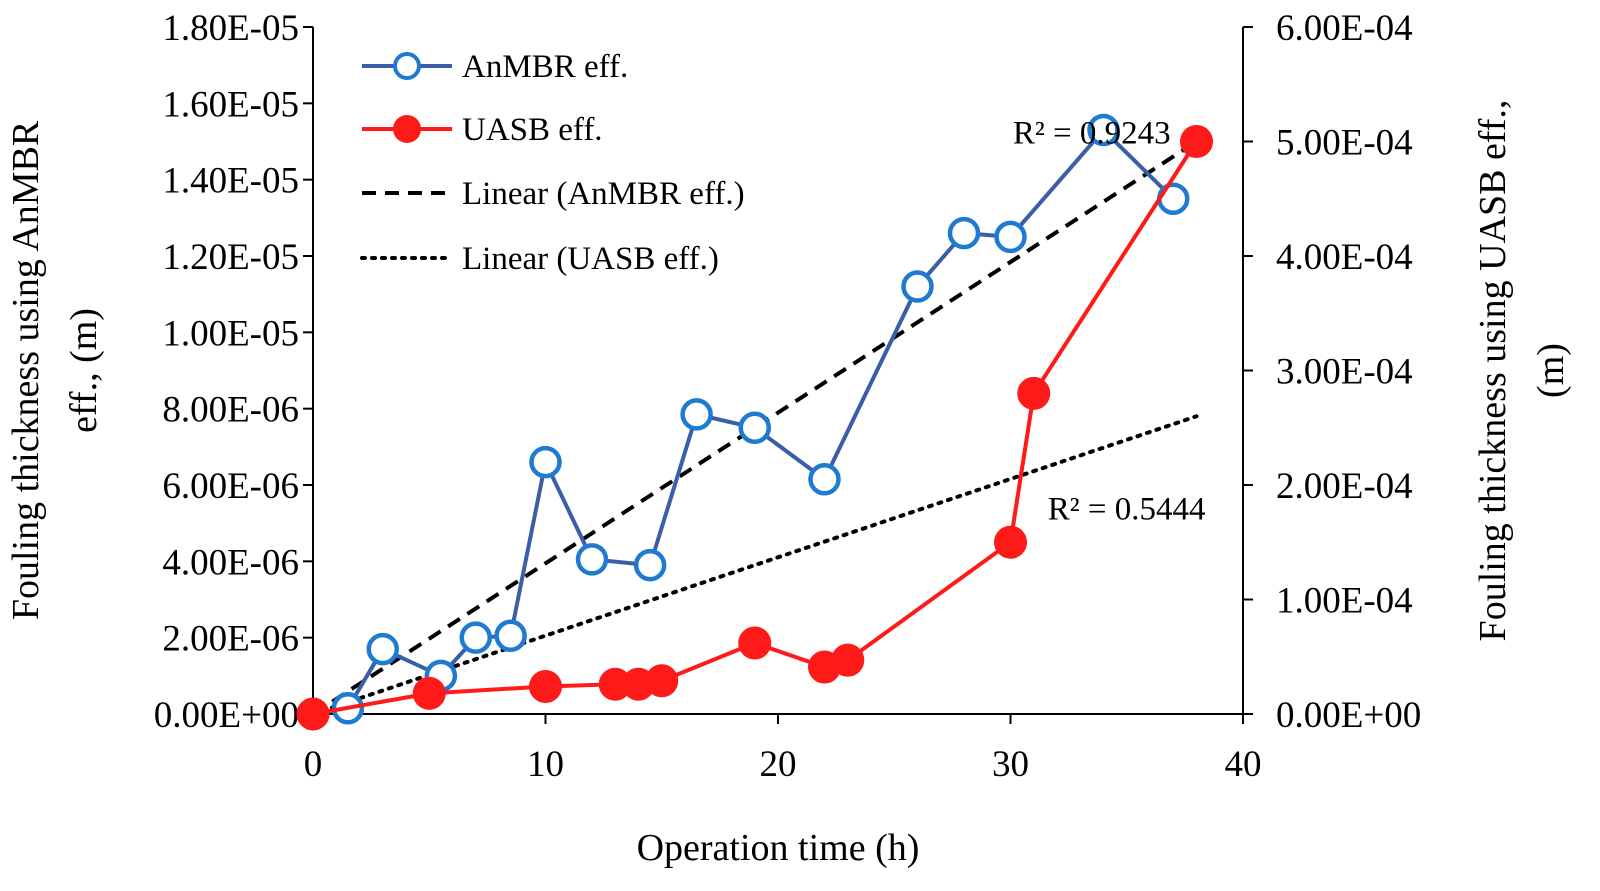 The image size is (1600, 891). I want to click on right-axis-title-line: (m), so click(1551, 370).